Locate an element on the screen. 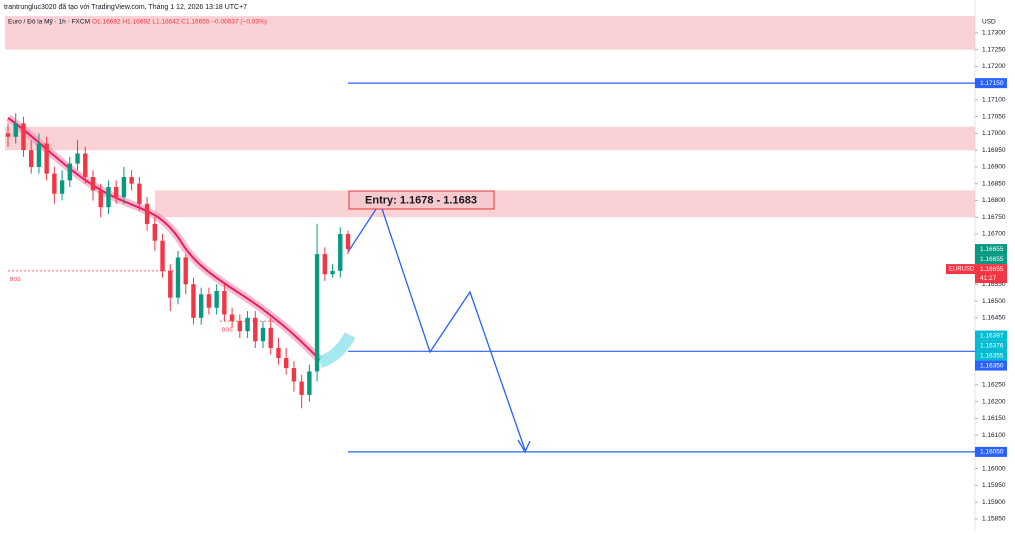 This screenshot has height=536, width=1015. symbol-tag is located at coordinates (960, 269).